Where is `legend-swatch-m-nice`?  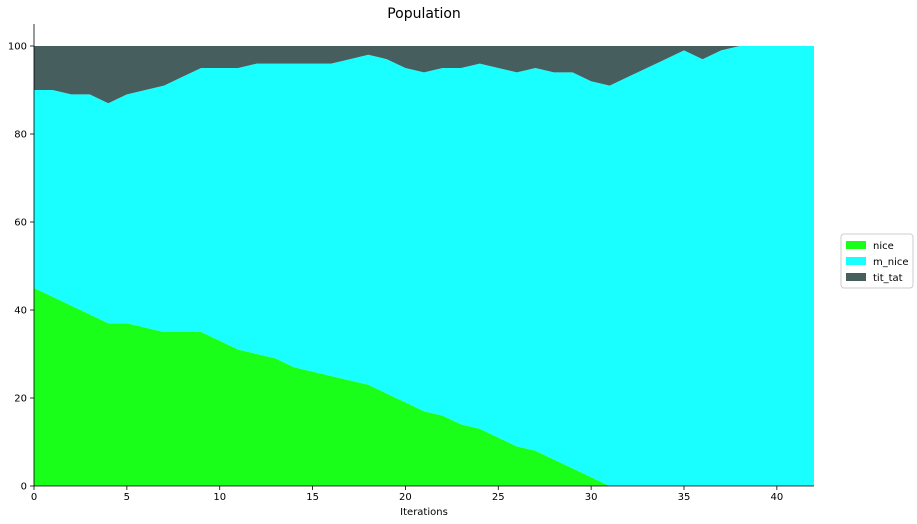
legend-swatch-m-nice is located at coordinates (856, 261).